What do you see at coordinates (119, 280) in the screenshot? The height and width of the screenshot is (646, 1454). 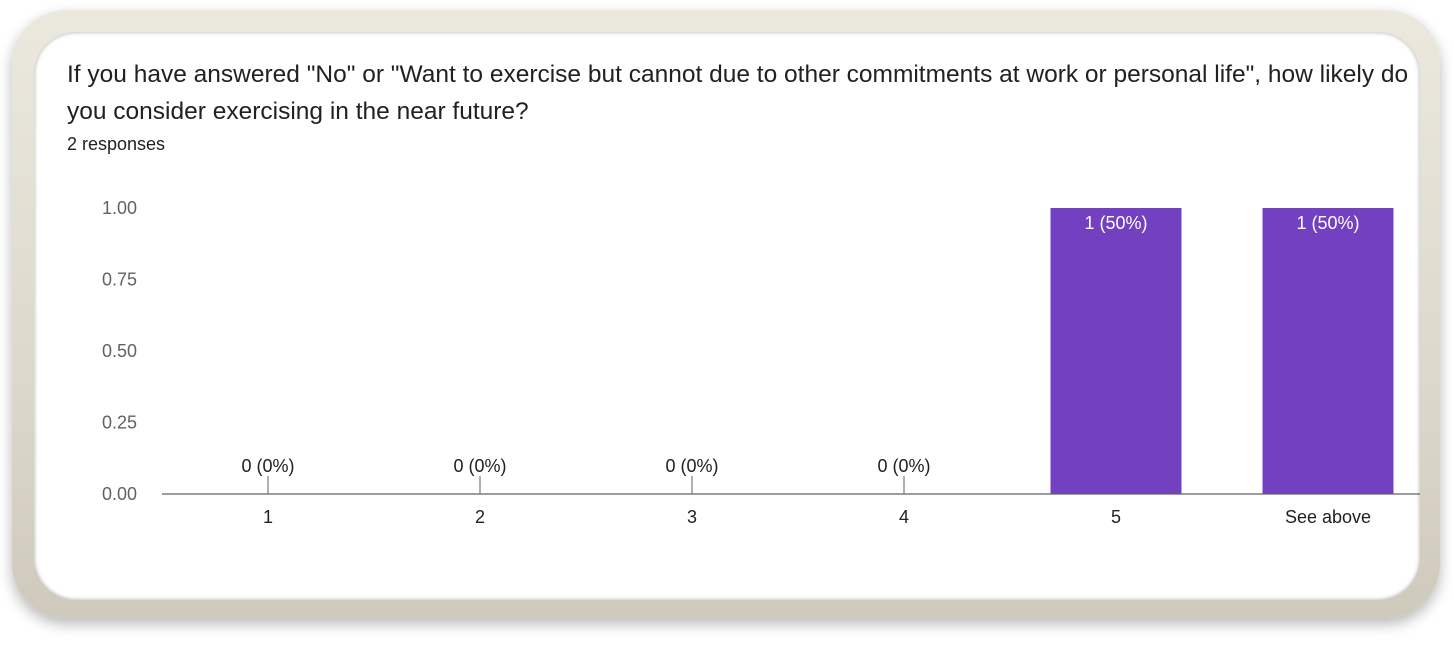 I see `y-tick-label: 0.75` at bounding box center [119, 280].